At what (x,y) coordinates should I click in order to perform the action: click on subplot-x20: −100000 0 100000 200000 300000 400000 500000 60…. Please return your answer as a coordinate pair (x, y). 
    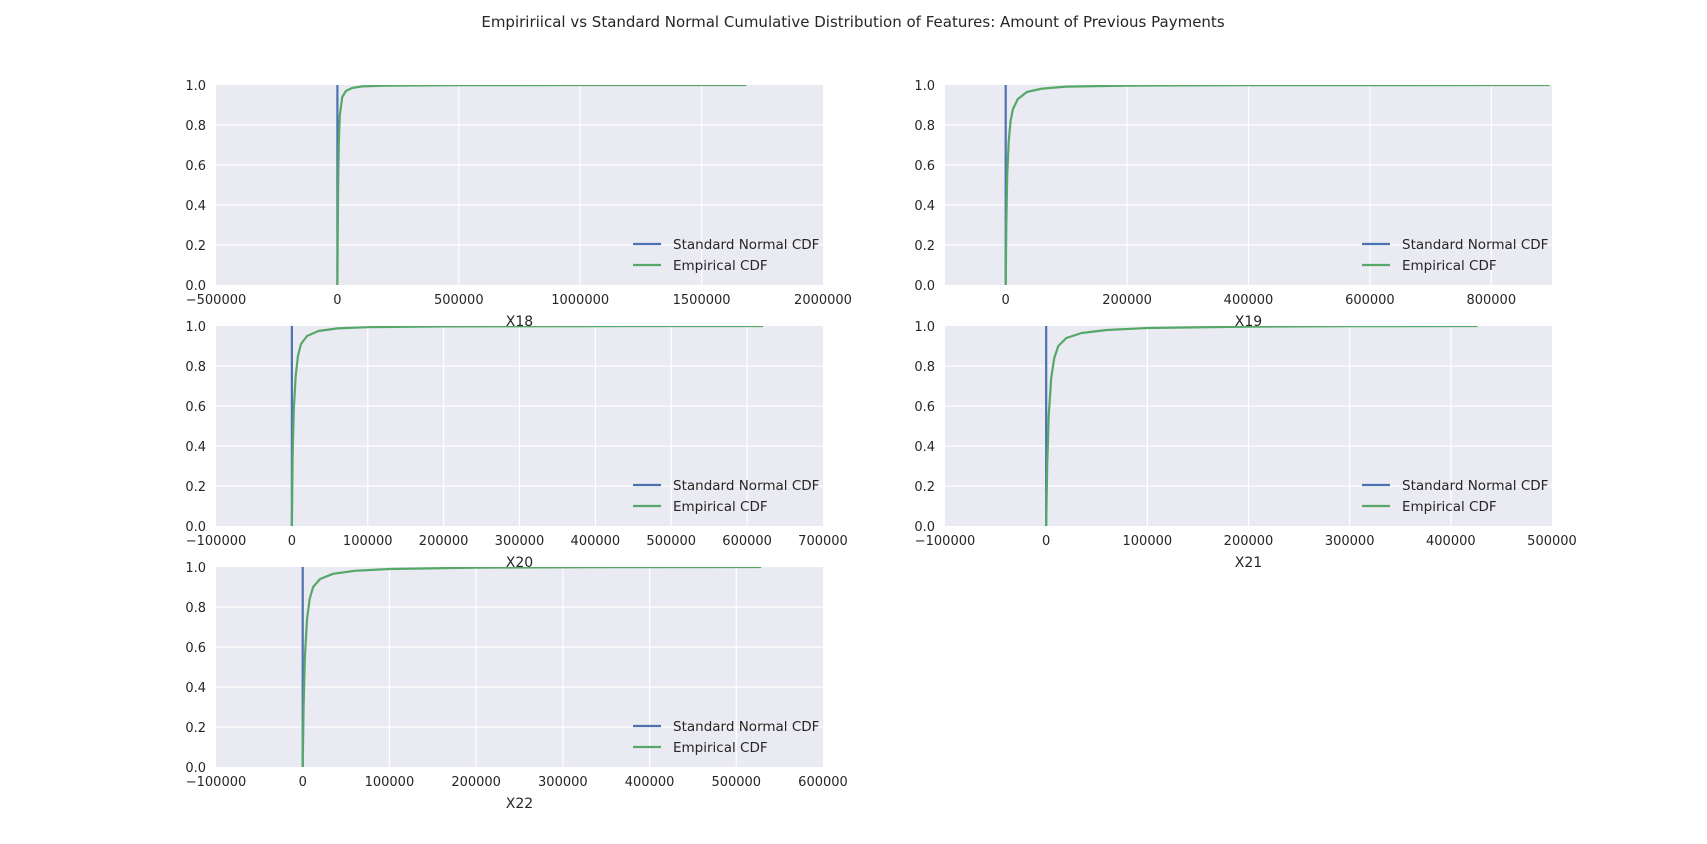
    Looking at the image, I should click on (516, 445).